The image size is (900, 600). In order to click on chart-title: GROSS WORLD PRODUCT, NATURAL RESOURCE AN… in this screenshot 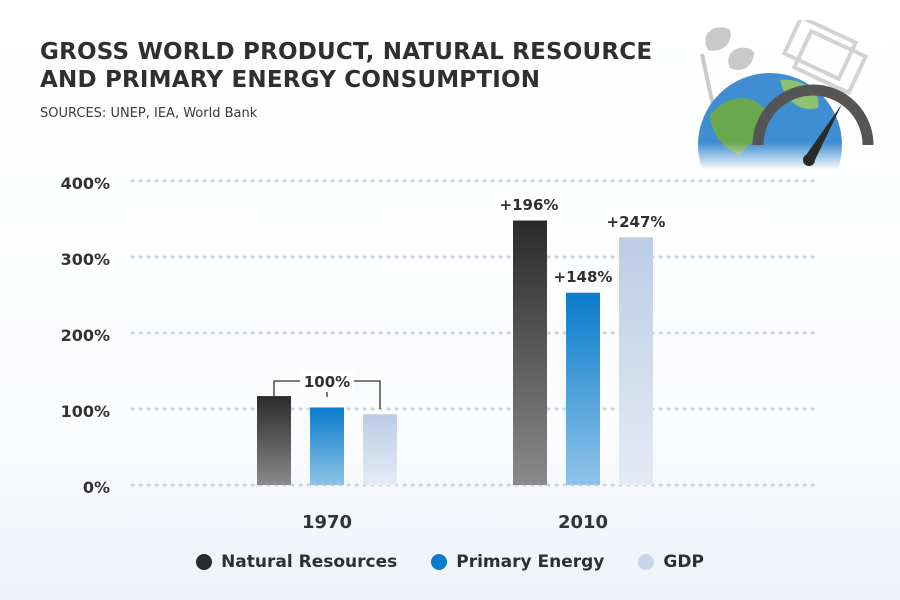, I will do `click(346, 66)`.